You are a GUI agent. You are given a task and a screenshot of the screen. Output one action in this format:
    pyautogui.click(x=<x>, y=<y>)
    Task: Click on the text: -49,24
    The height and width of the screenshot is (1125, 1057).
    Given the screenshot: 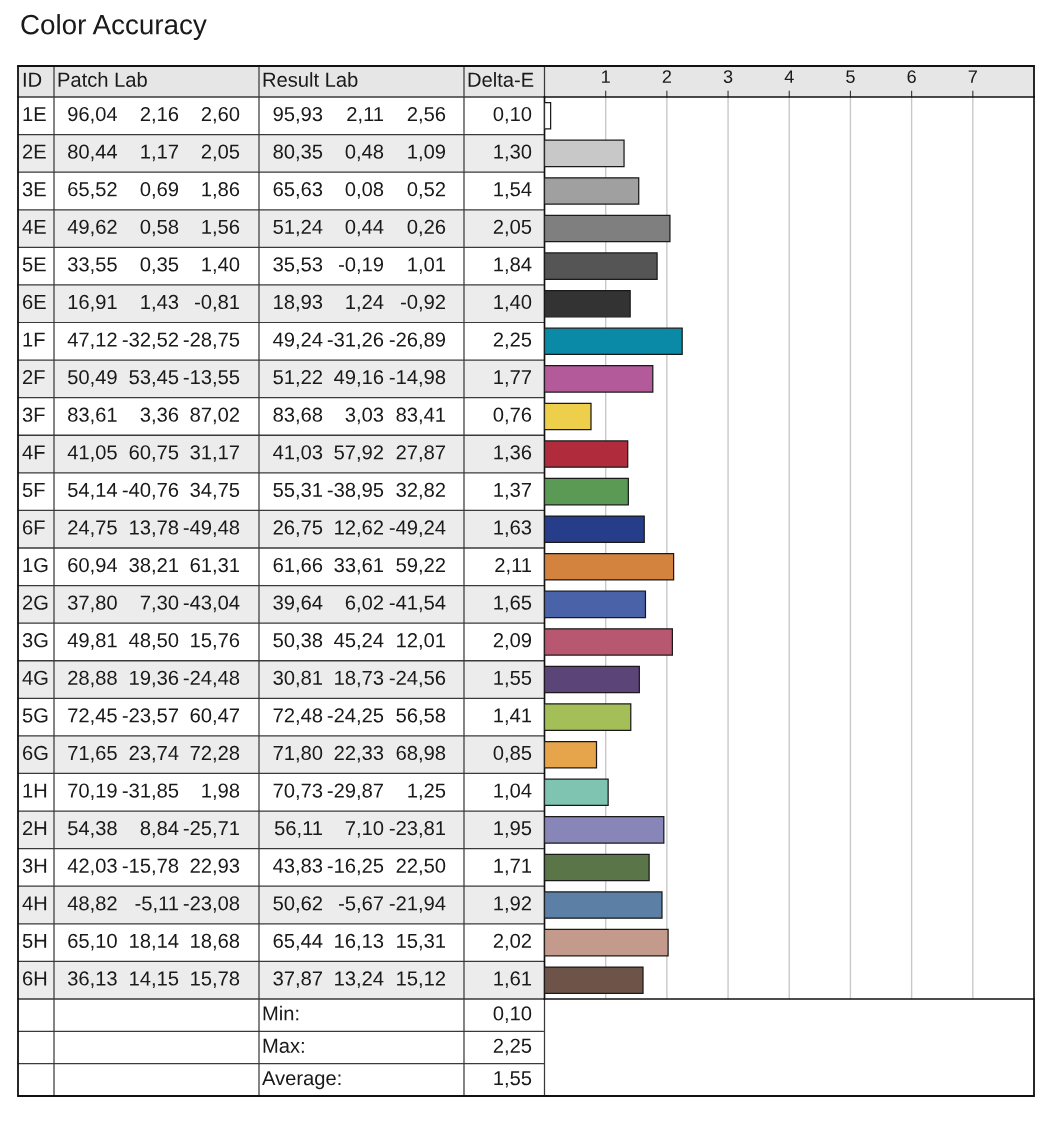 What is the action you would take?
    pyautogui.click(x=417, y=528)
    